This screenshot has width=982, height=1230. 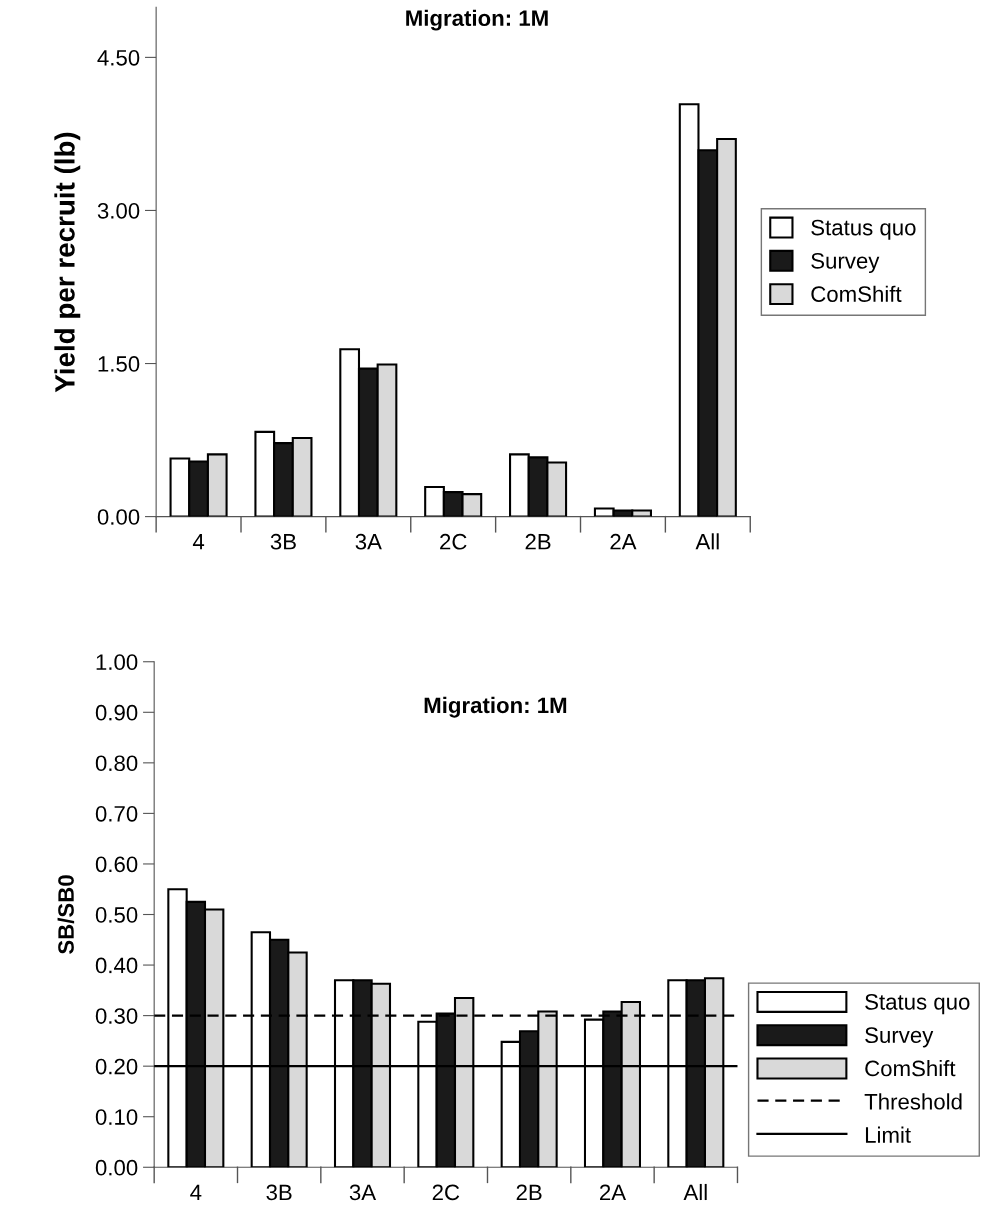 I want to click on y-tick-label: 4.50, so click(x=118, y=57).